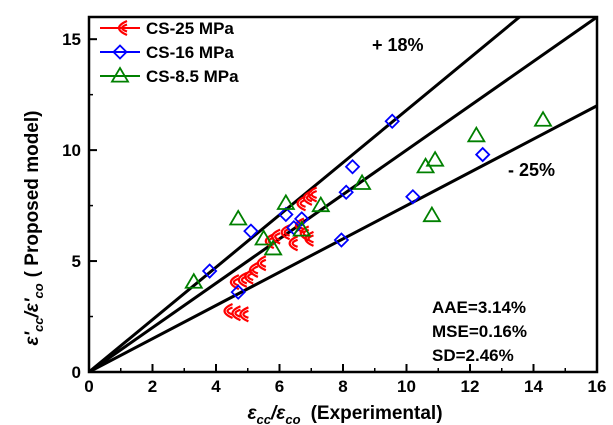 This screenshot has width=613, height=425. What do you see at coordinates (252, 413) in the screenshot?
I see `x-title-part: ε` at bounding box center [252, 413].